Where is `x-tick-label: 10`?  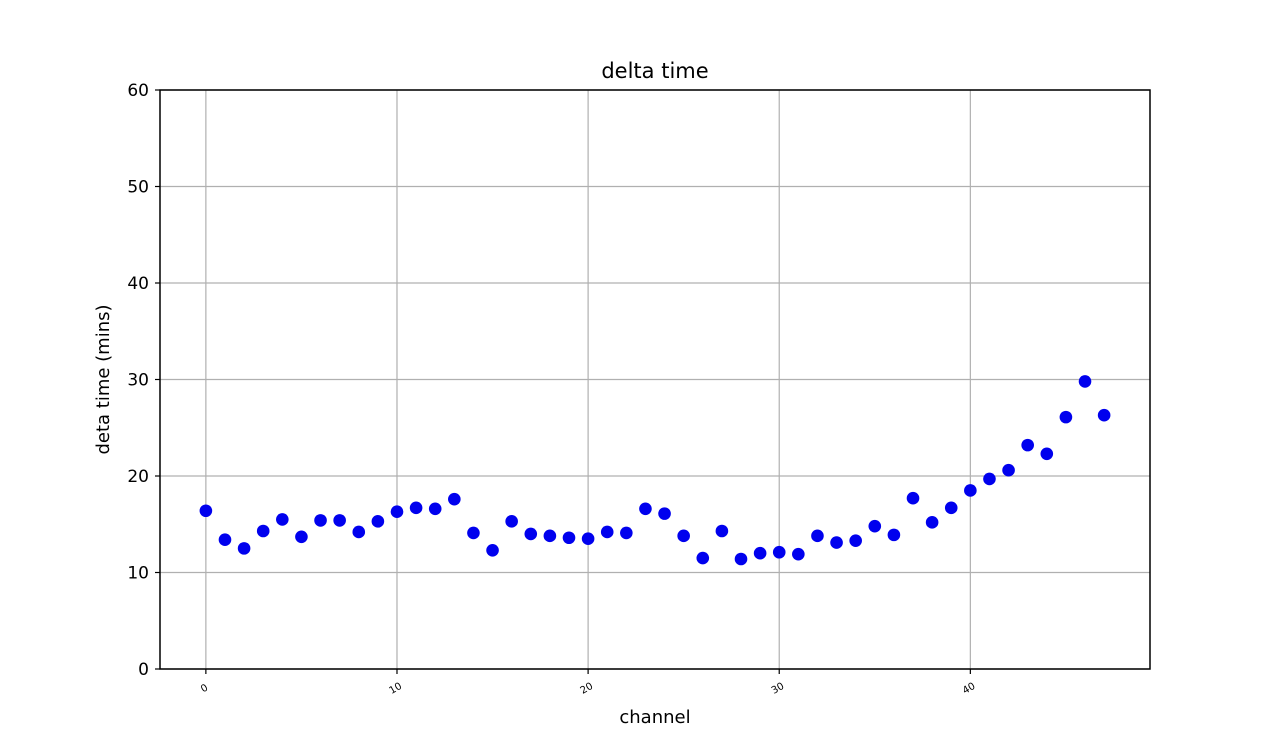 x-tick-label: 10 is located at coordinates (395, 689).